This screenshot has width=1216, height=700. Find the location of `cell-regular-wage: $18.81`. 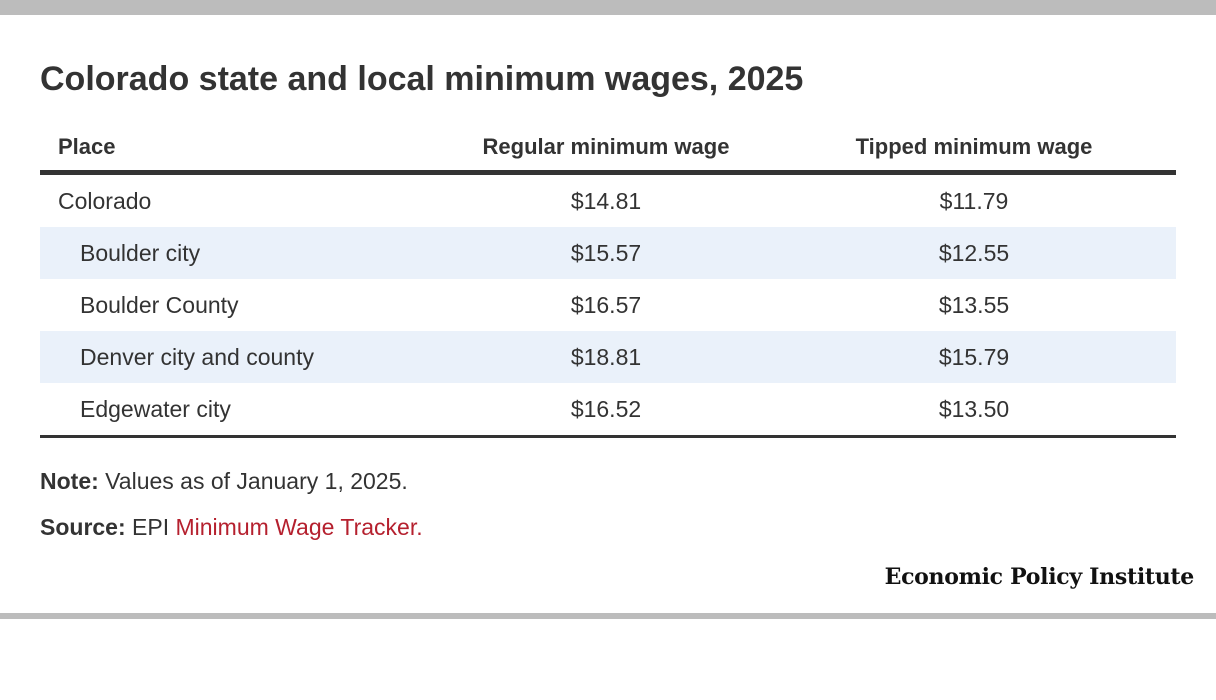

cell-regular-wage: $18.81 is located at coordinates (606, 357).